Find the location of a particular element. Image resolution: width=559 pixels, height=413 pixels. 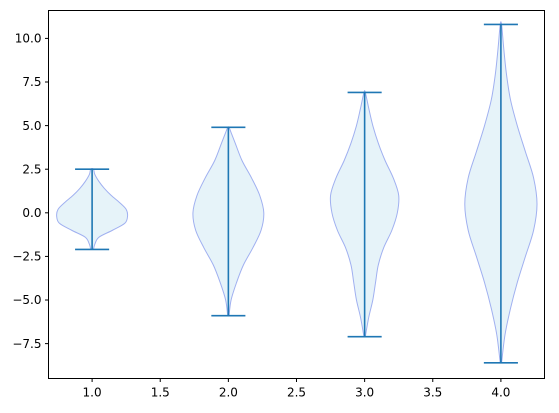

y-tick-label: 10.0 is located at coordinates (28, 39).